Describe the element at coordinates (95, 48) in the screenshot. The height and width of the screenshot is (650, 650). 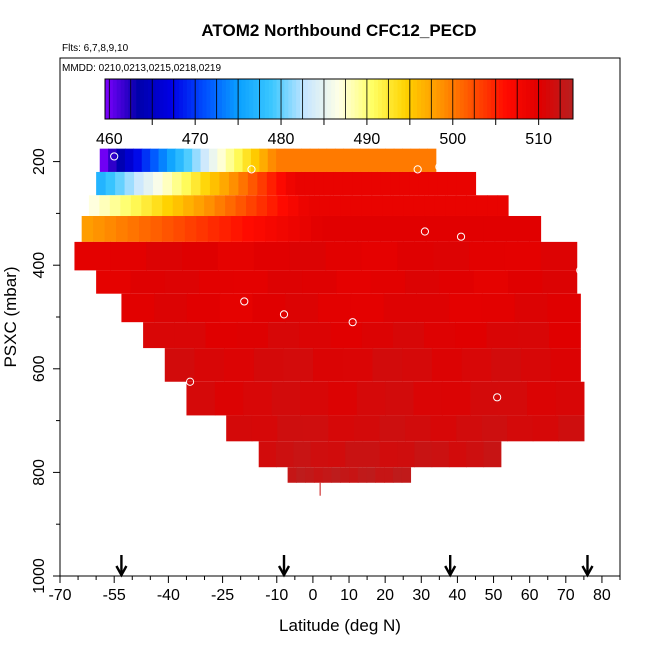
I see `flights-label: Flts: 6,7,8,9,10` at that location.